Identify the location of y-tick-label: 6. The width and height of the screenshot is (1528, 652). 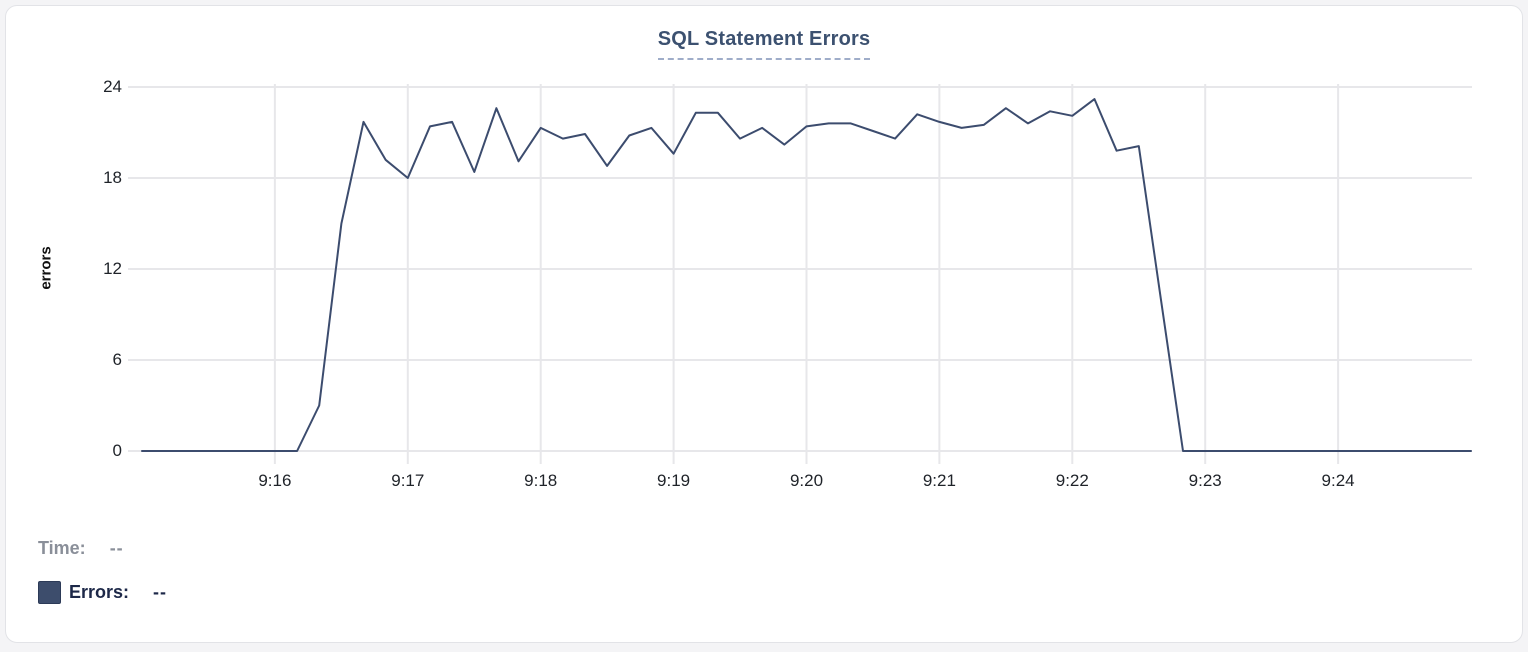
(117, 359).